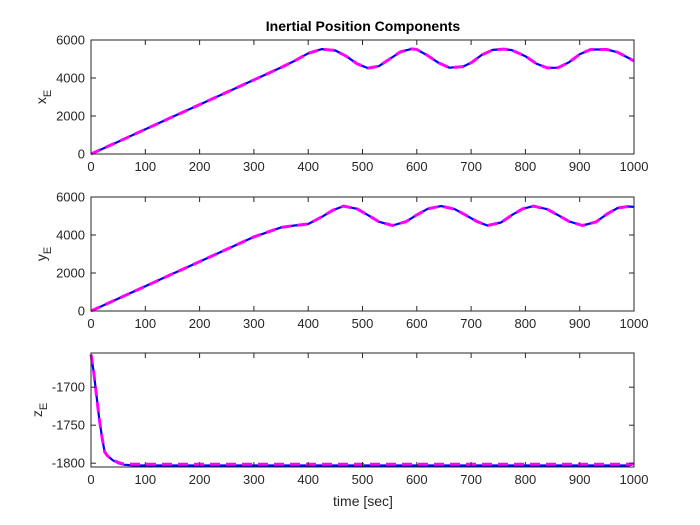  Describe the element at coordinates (41, 100) in the screenshot. I see `y-axis-label-main: x` at that location.